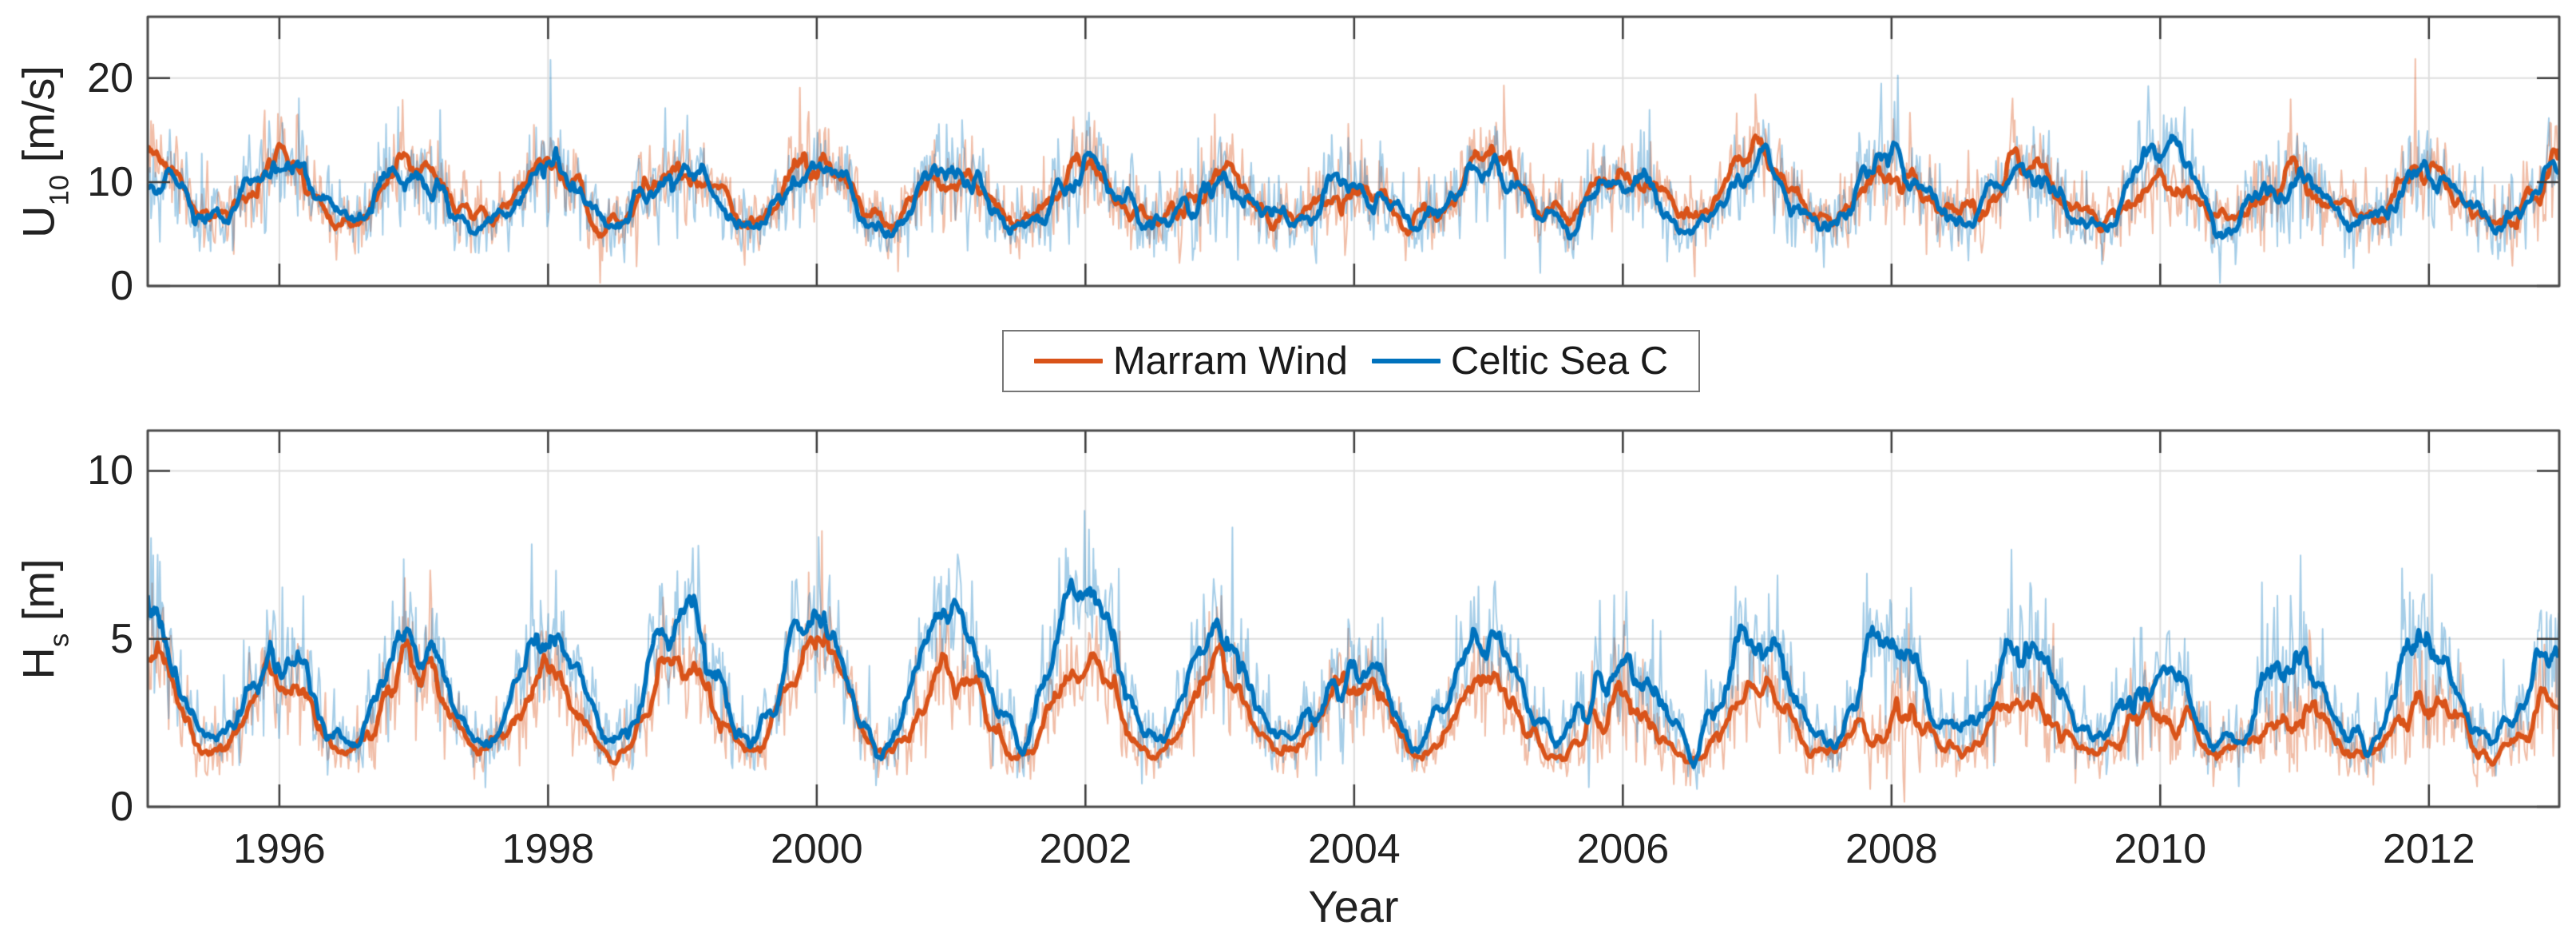 The image size is (2576, 945). I want to click on legend: Marram Wind Celtic Sea C, so click(1351, 361).